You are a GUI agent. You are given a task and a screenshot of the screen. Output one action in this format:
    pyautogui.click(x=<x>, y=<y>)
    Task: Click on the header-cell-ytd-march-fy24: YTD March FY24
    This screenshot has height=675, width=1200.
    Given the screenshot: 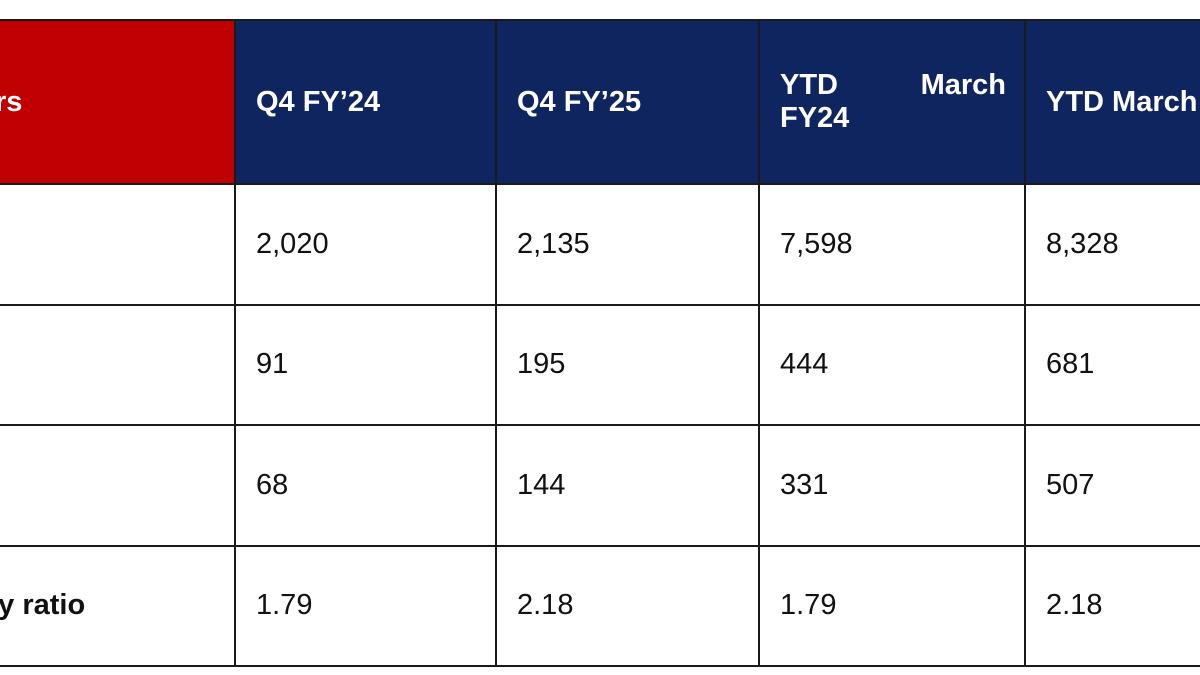 What is the action you would take?
    pyautogui.click(x=892, y=102)
    